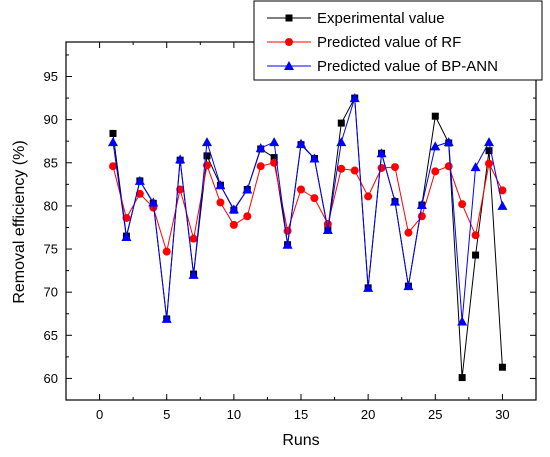  What do you see at coordinates (19, 221) in the screenshot?
I see `y-axis-title: Removal efficiency (%)` at bounding box center [19, 221].